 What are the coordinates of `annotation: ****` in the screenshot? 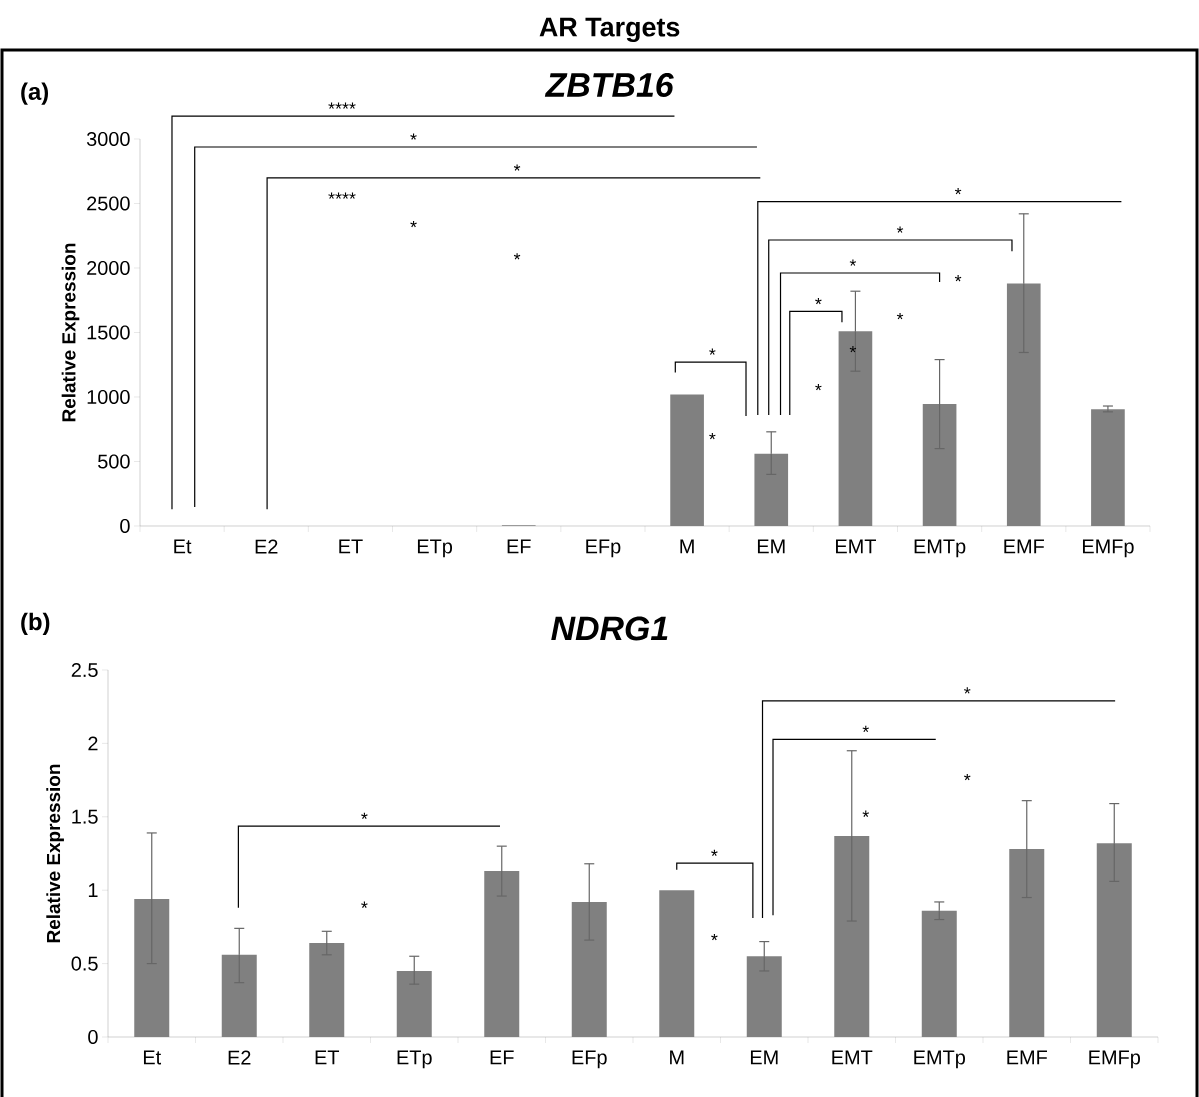 It's located at (342, 195).